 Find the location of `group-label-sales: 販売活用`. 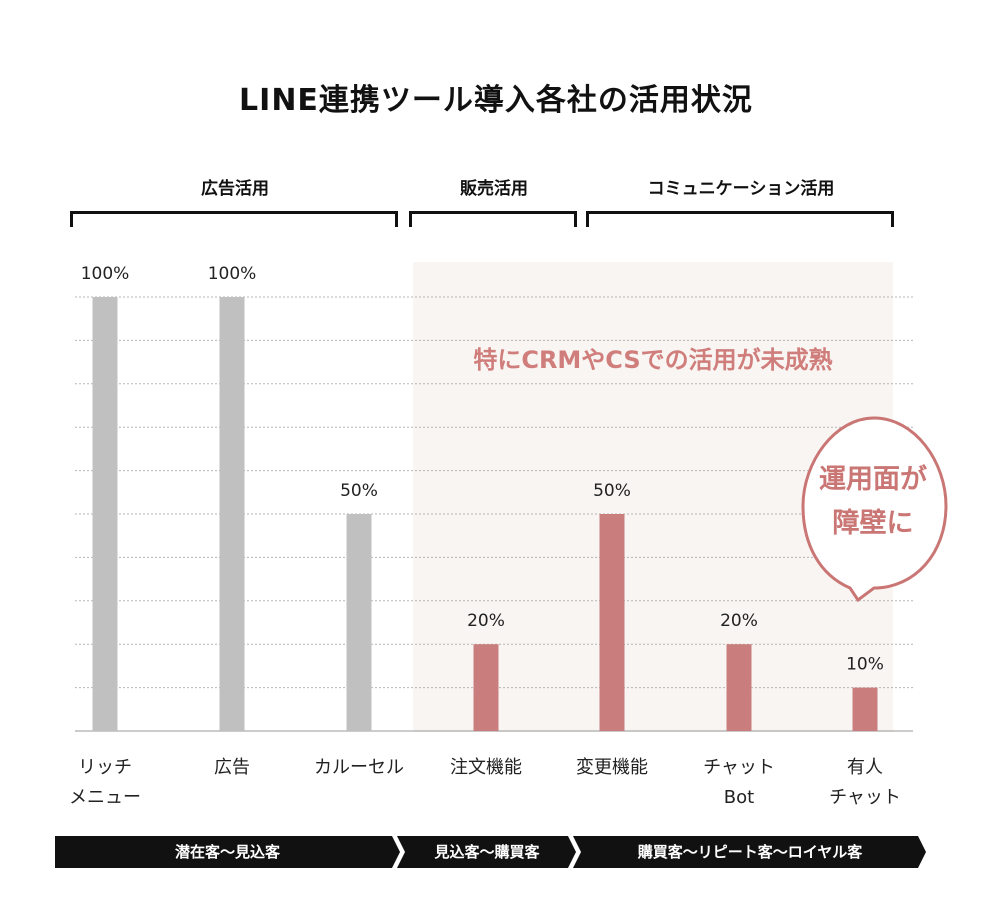

group-label-sales: 販売活用 is located at coordinates (494, 189).